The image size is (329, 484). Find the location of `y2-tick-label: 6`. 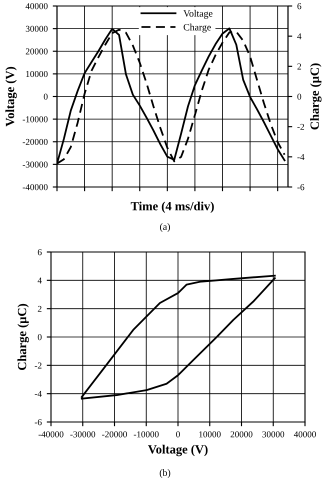

y2-tick-label: 6 is located at coordinates (299, 6).